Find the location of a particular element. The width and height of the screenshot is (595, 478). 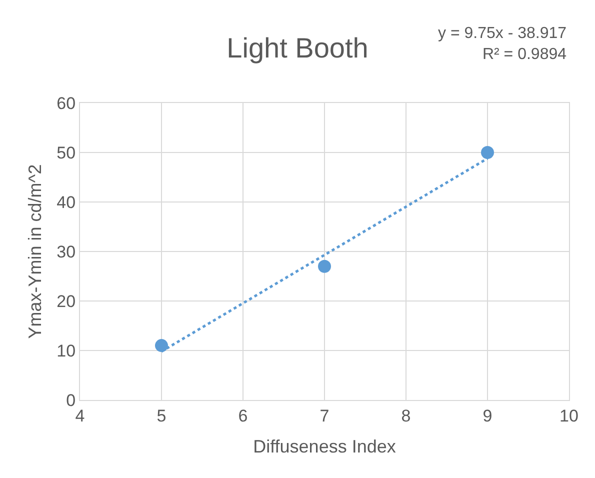

y-tick-label: 40 is located at coordinates (66, 202).